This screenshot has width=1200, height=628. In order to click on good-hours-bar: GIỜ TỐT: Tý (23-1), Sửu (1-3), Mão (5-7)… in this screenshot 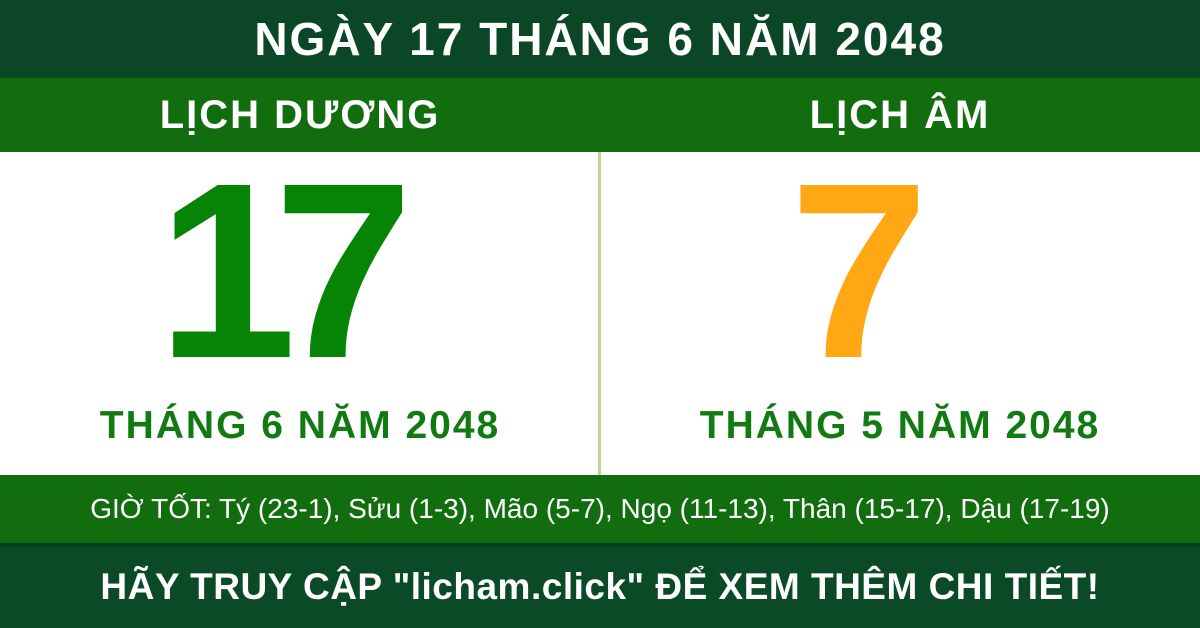, I will do `click(600, 509)`.